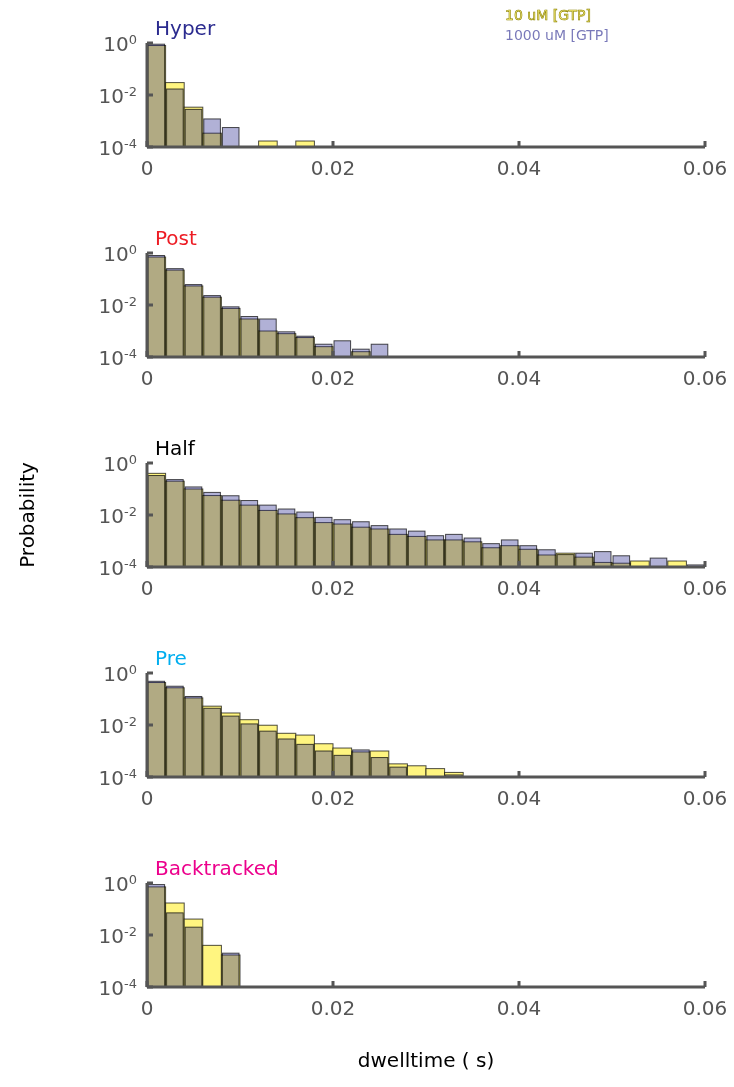 Image resolution: width=734 pixels, height=1087 pixels. What do you see at coordinates (185, 28) in the screenshot?
I see `chart-title: Hyper` at bounding box center [185, 28].